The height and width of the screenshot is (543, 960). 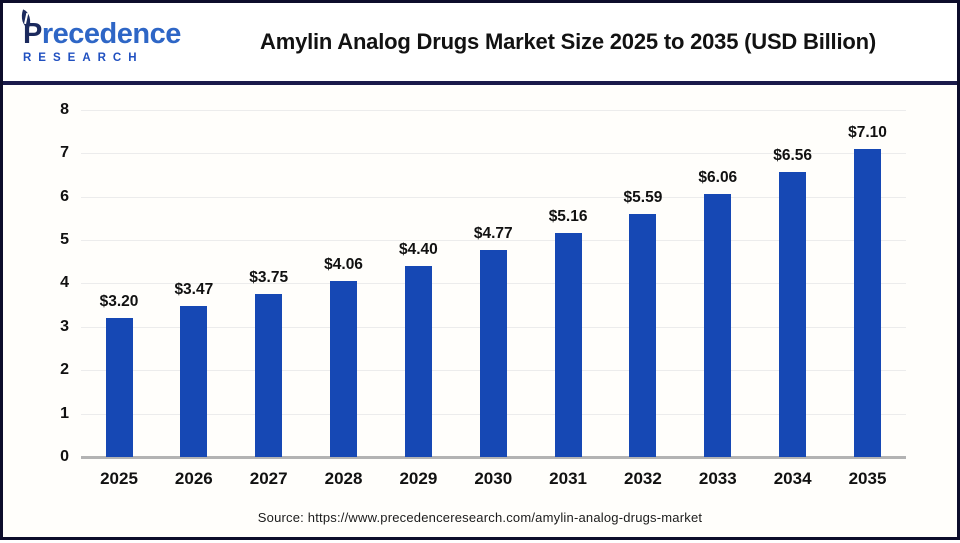 What do you see at coordinates (793, 156) in the screenshot?
I see `bar-value-label: $6.56` at bounding box center [793, 156].